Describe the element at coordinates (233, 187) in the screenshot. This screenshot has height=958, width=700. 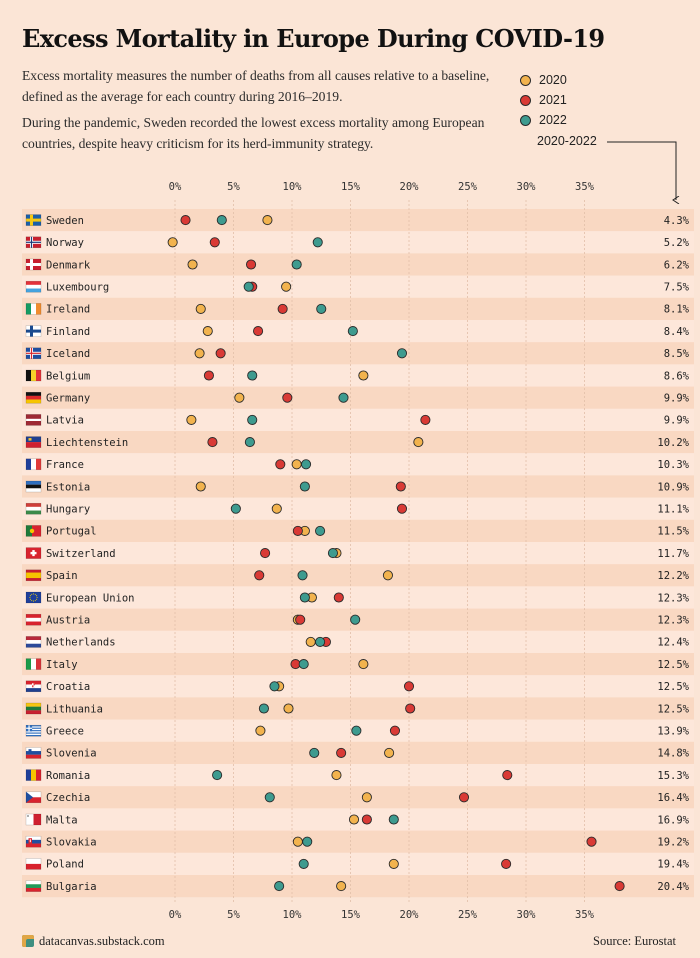
I see `x-tick-label-top: 5%` at that location.